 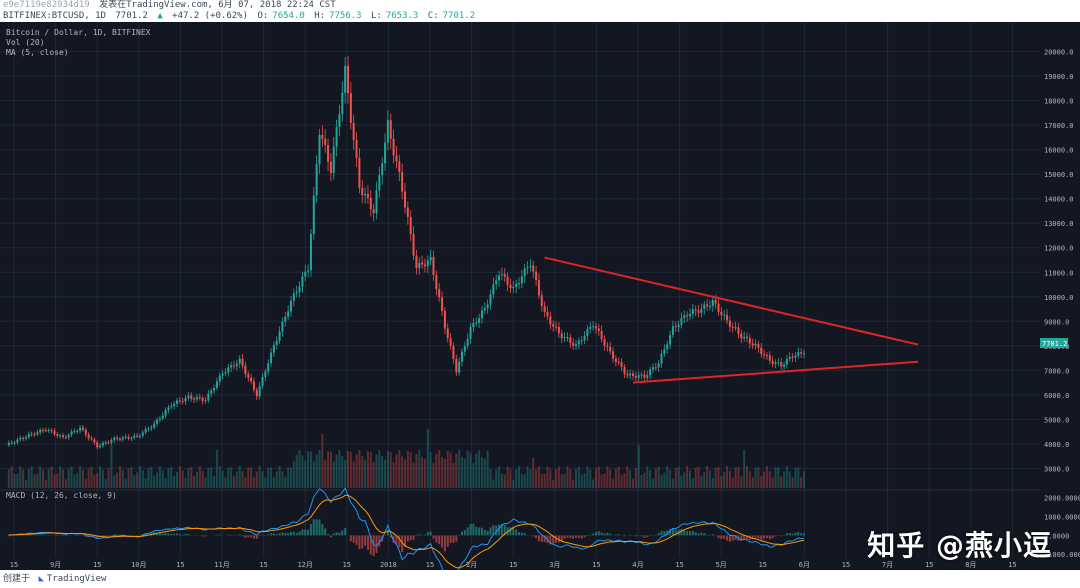 What do you see at coordinates (1056, 322) in the screenshot?
I see `price-tick-label: 9000.0` at bounding box center [1056, 322].